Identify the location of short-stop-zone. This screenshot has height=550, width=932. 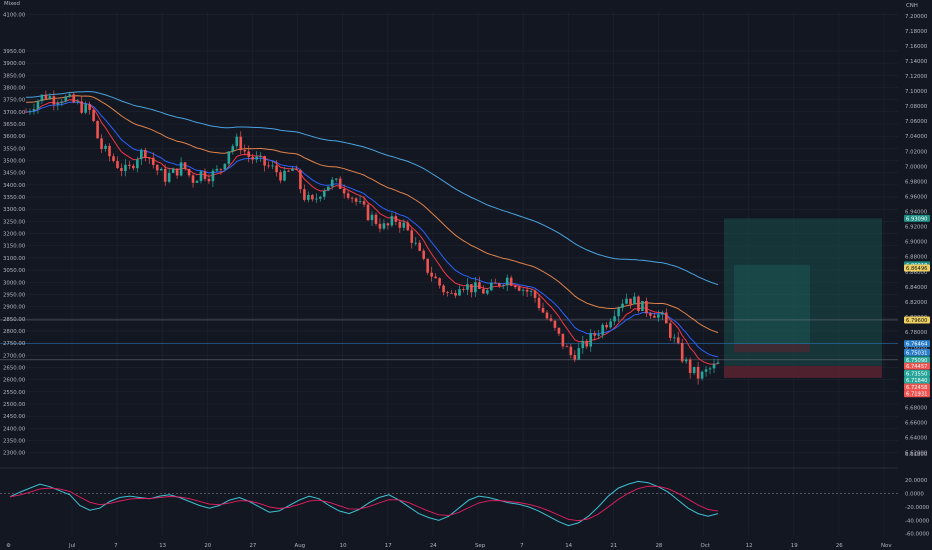
(772, 348).